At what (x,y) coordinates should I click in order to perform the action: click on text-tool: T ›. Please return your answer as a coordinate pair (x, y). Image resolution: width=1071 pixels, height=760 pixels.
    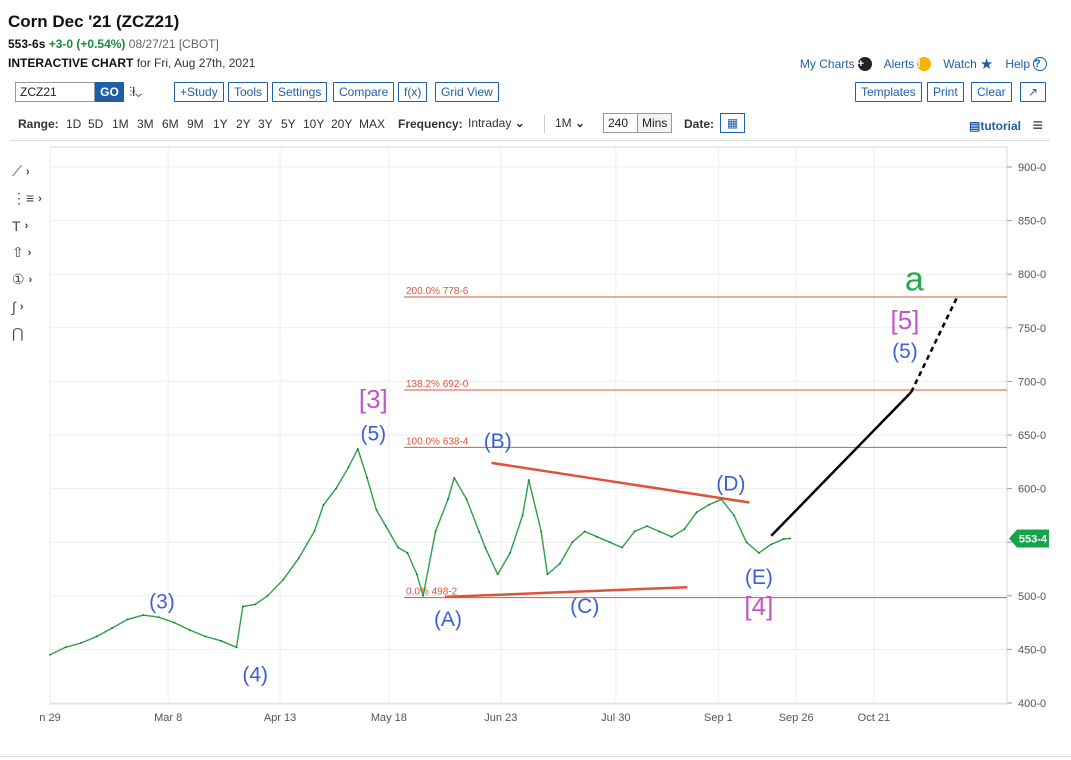
    Looking at the image, I should click on (28, 225).